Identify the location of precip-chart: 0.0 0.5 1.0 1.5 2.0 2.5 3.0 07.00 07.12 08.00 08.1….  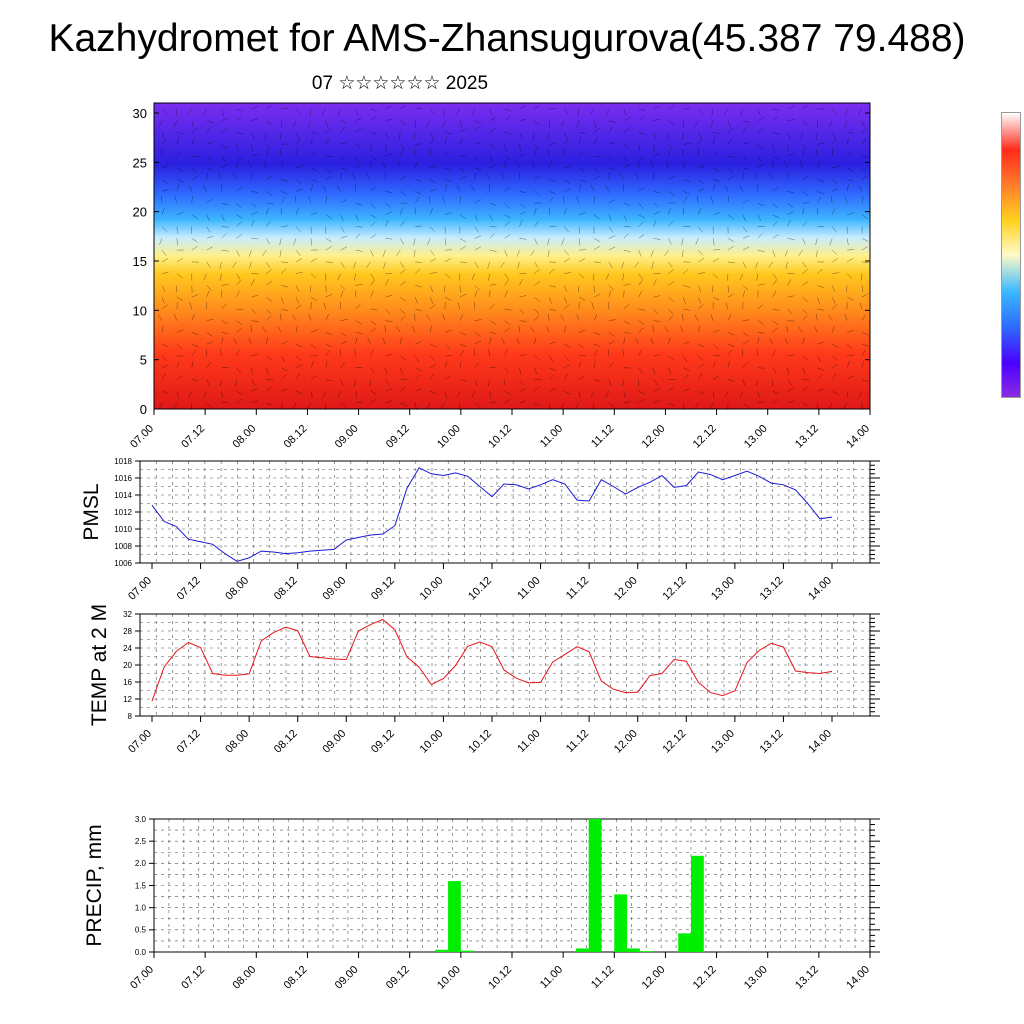
(481, 903).